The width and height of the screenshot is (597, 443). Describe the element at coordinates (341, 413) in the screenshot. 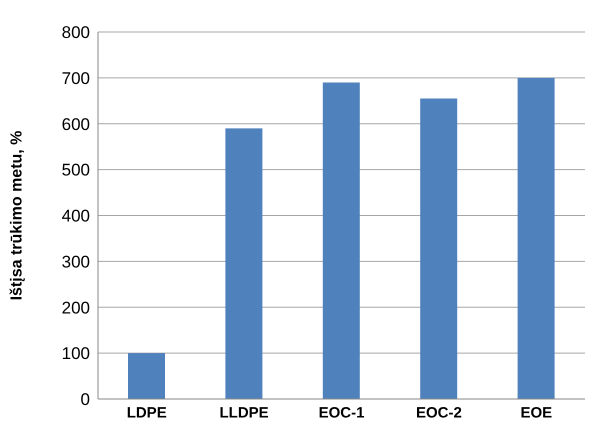

I see `x-tick-label: EOC-1` at that location.